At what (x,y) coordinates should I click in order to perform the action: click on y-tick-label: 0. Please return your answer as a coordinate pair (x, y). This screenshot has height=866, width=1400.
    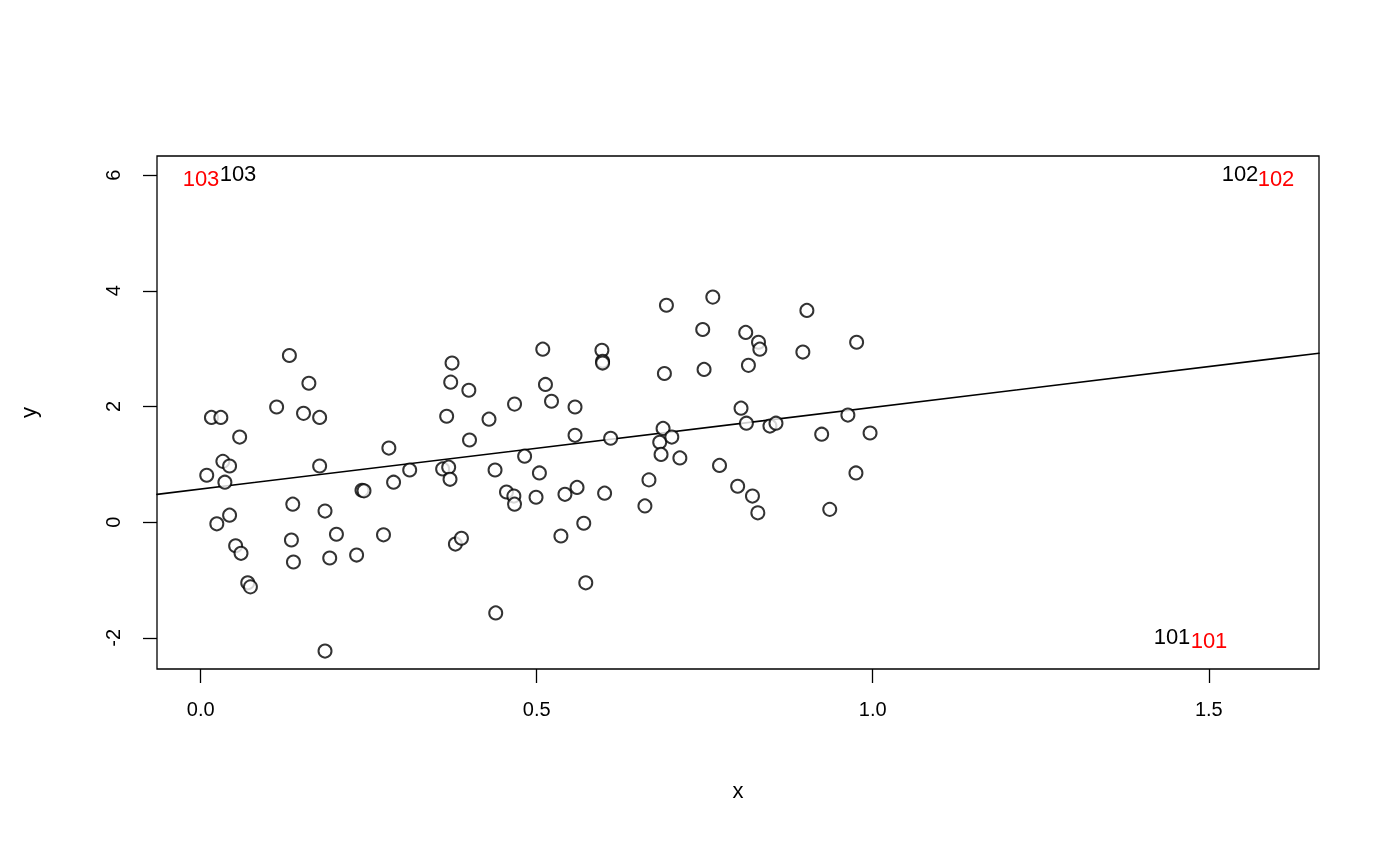
    Looking at the image, I should click on (113, 522).